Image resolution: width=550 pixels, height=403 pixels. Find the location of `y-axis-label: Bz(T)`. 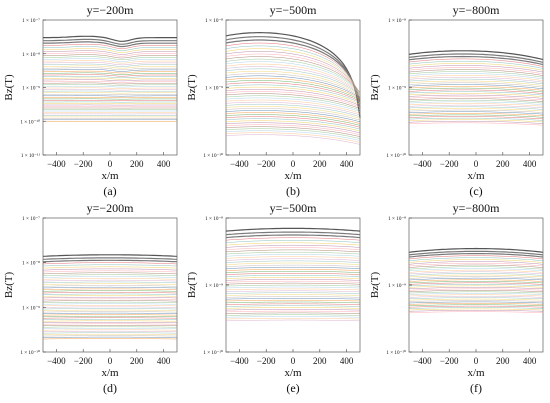

y-axis-label: Bz(T) is located at coordinates (9, 285).